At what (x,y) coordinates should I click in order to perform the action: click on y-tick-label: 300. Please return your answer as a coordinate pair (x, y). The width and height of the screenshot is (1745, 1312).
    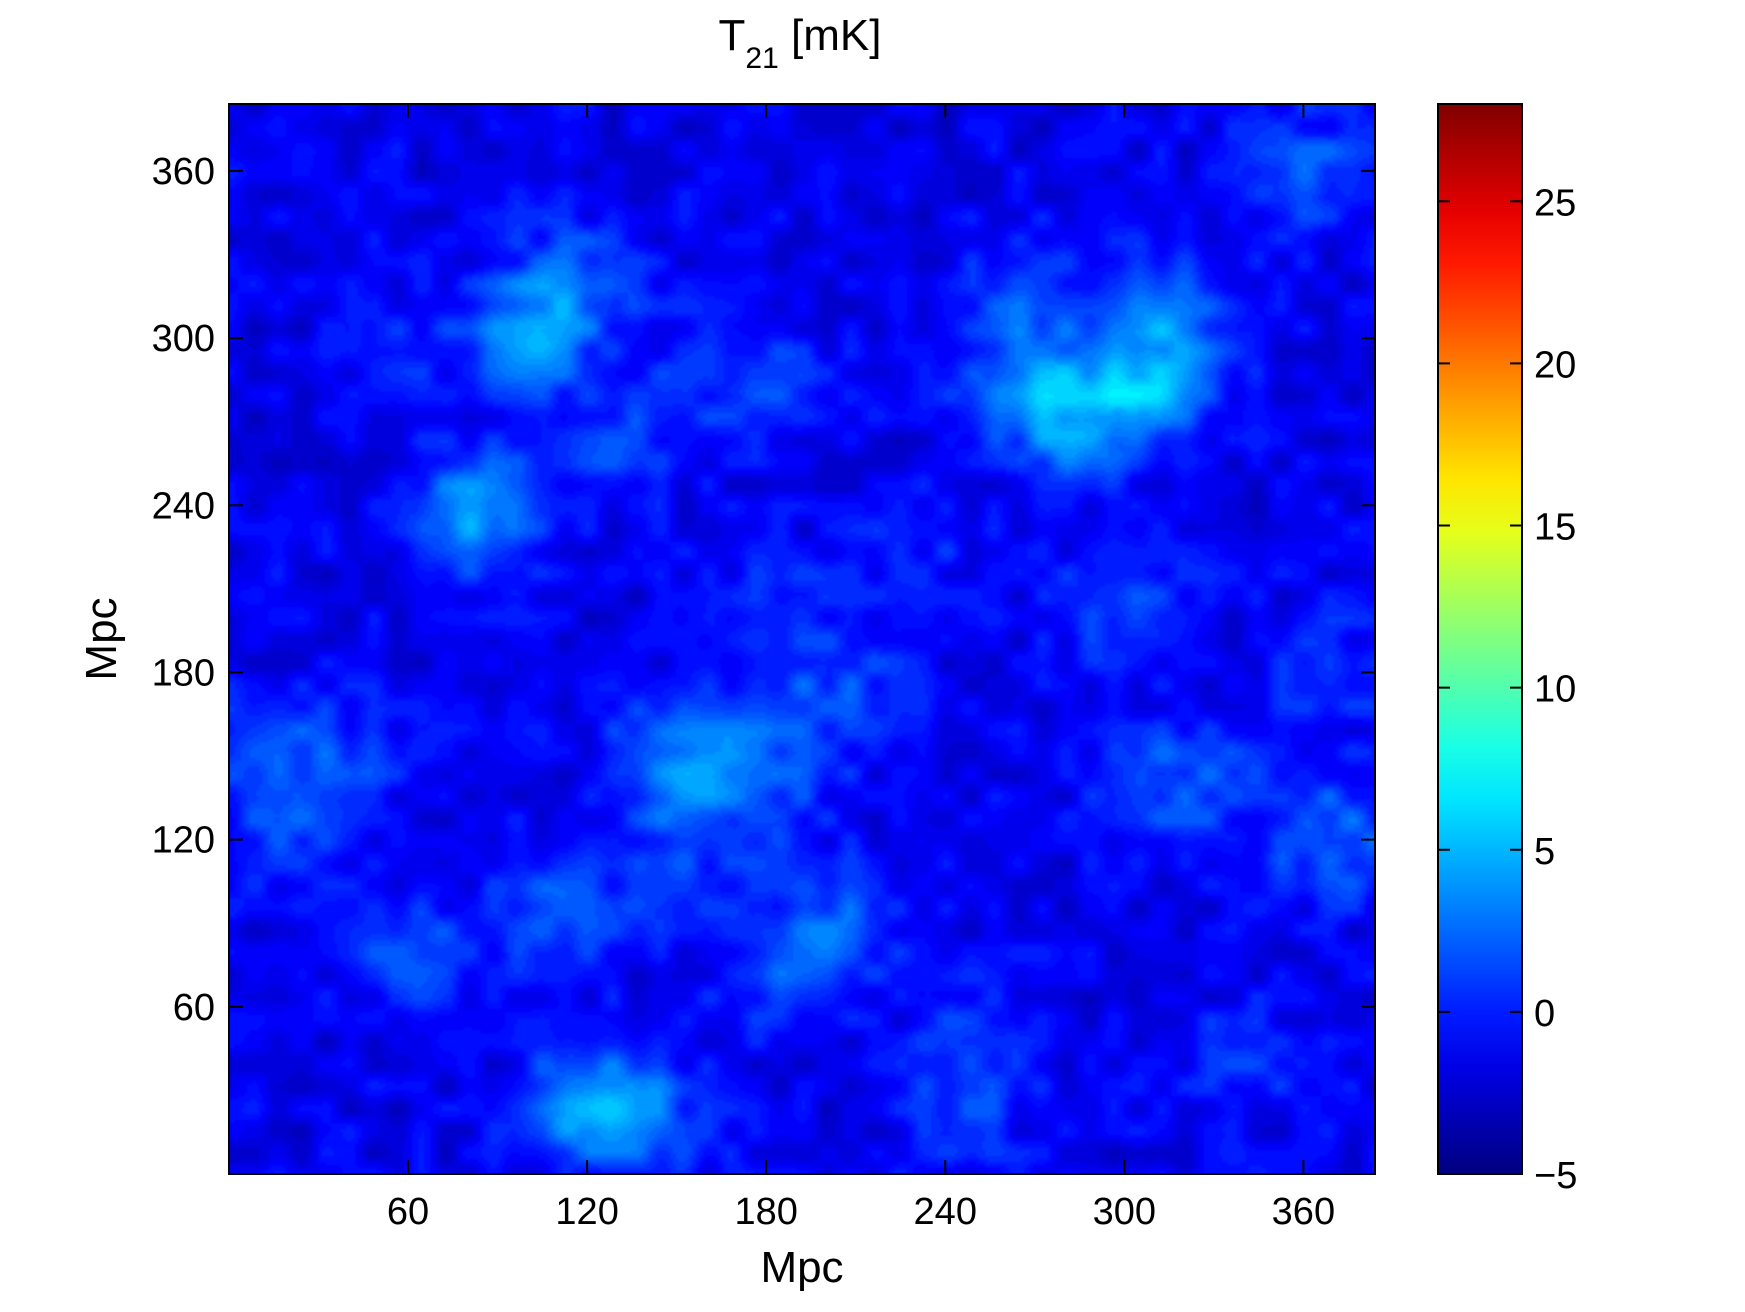
    Looking at the image, I should click on (183, 339).